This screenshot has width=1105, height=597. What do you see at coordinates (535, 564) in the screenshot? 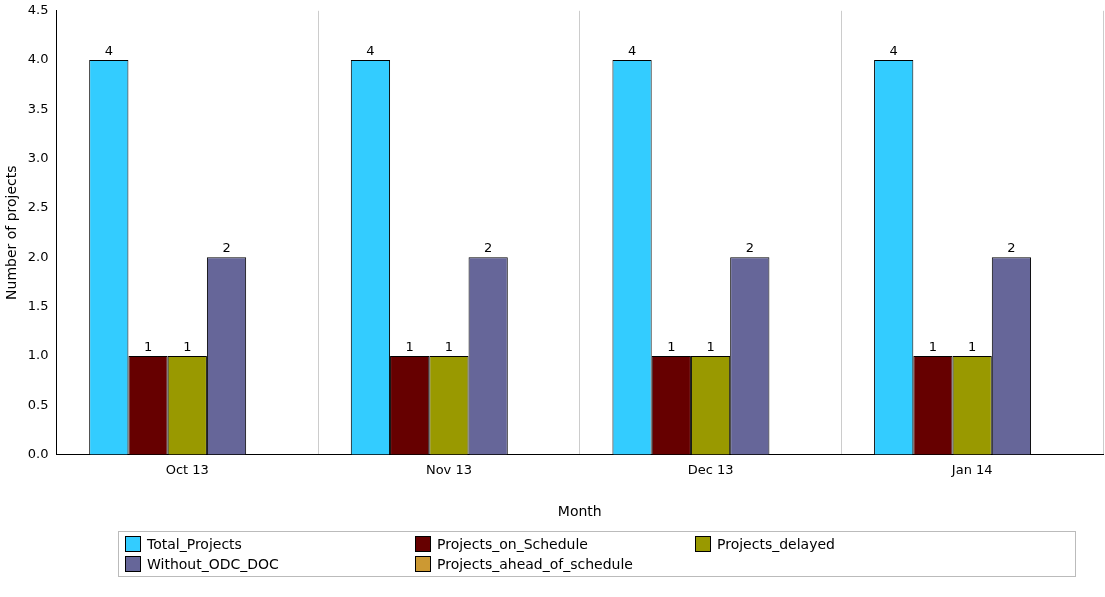
I see `legend-label: Projects_ahead_of_schedule` at bounding box center [535, 564].